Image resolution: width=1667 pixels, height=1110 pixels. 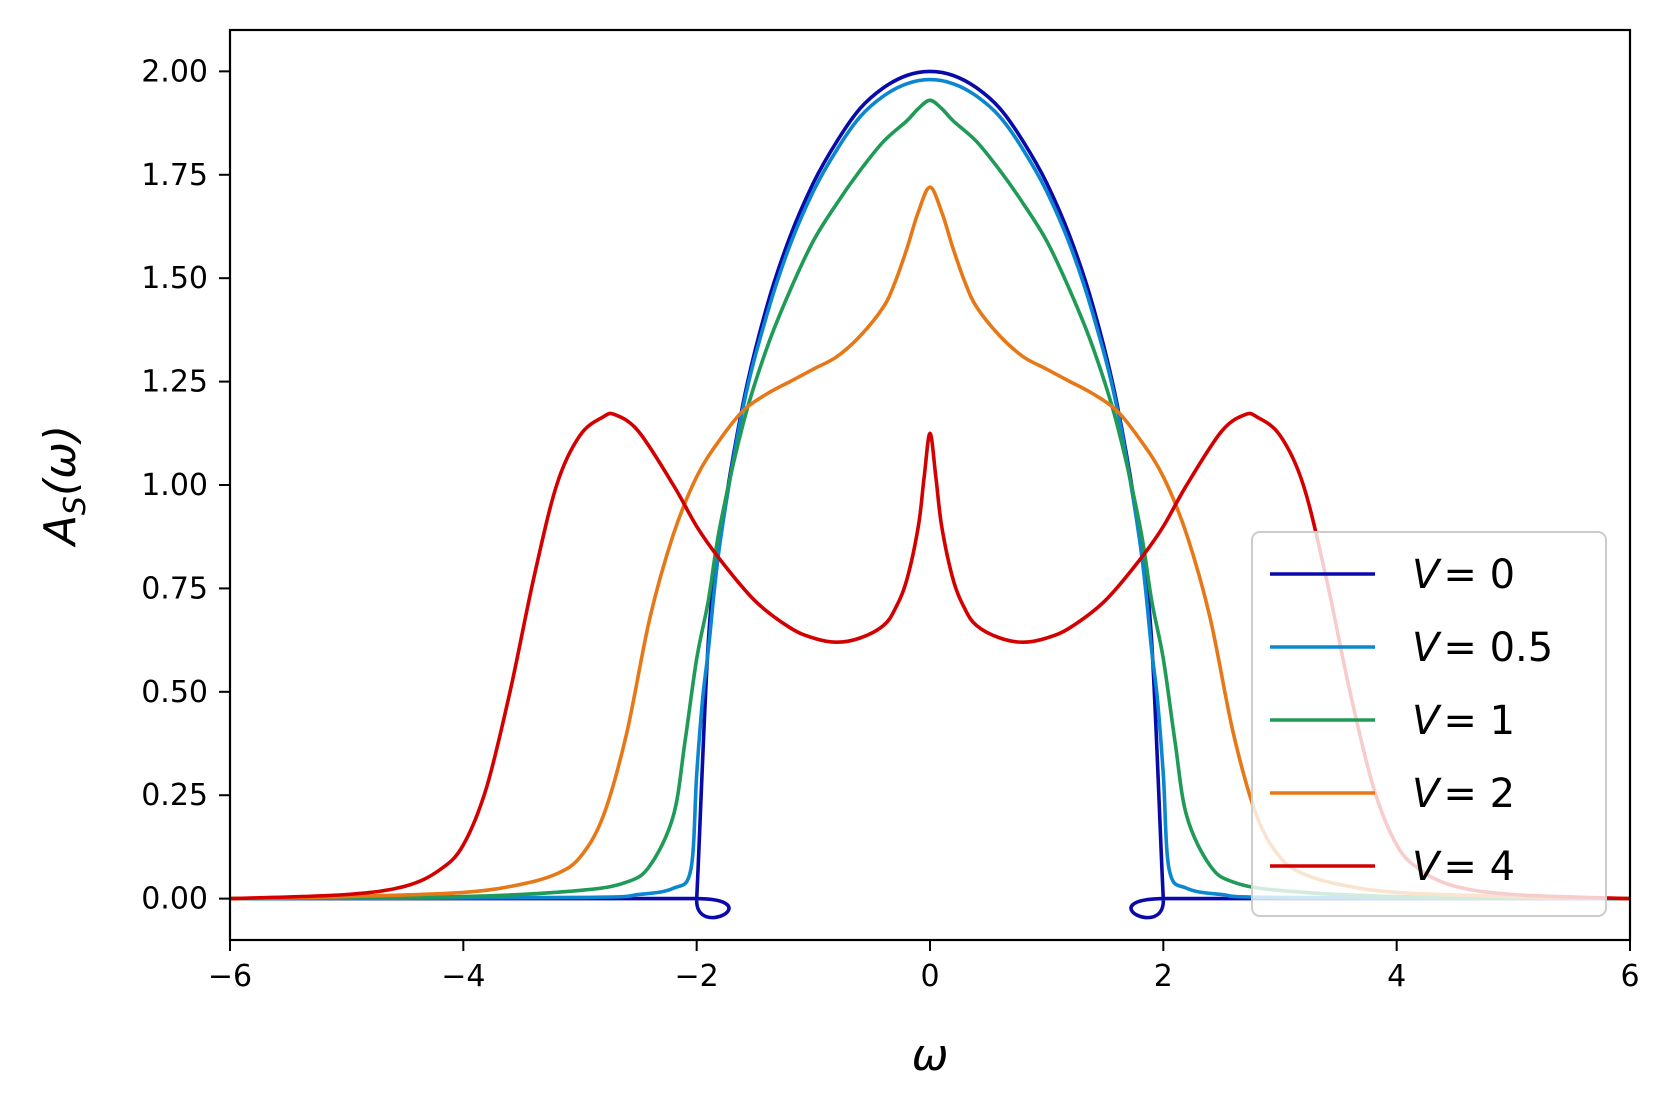 I want to click on x-tick-label: 6, so click(x=1629, y=976).